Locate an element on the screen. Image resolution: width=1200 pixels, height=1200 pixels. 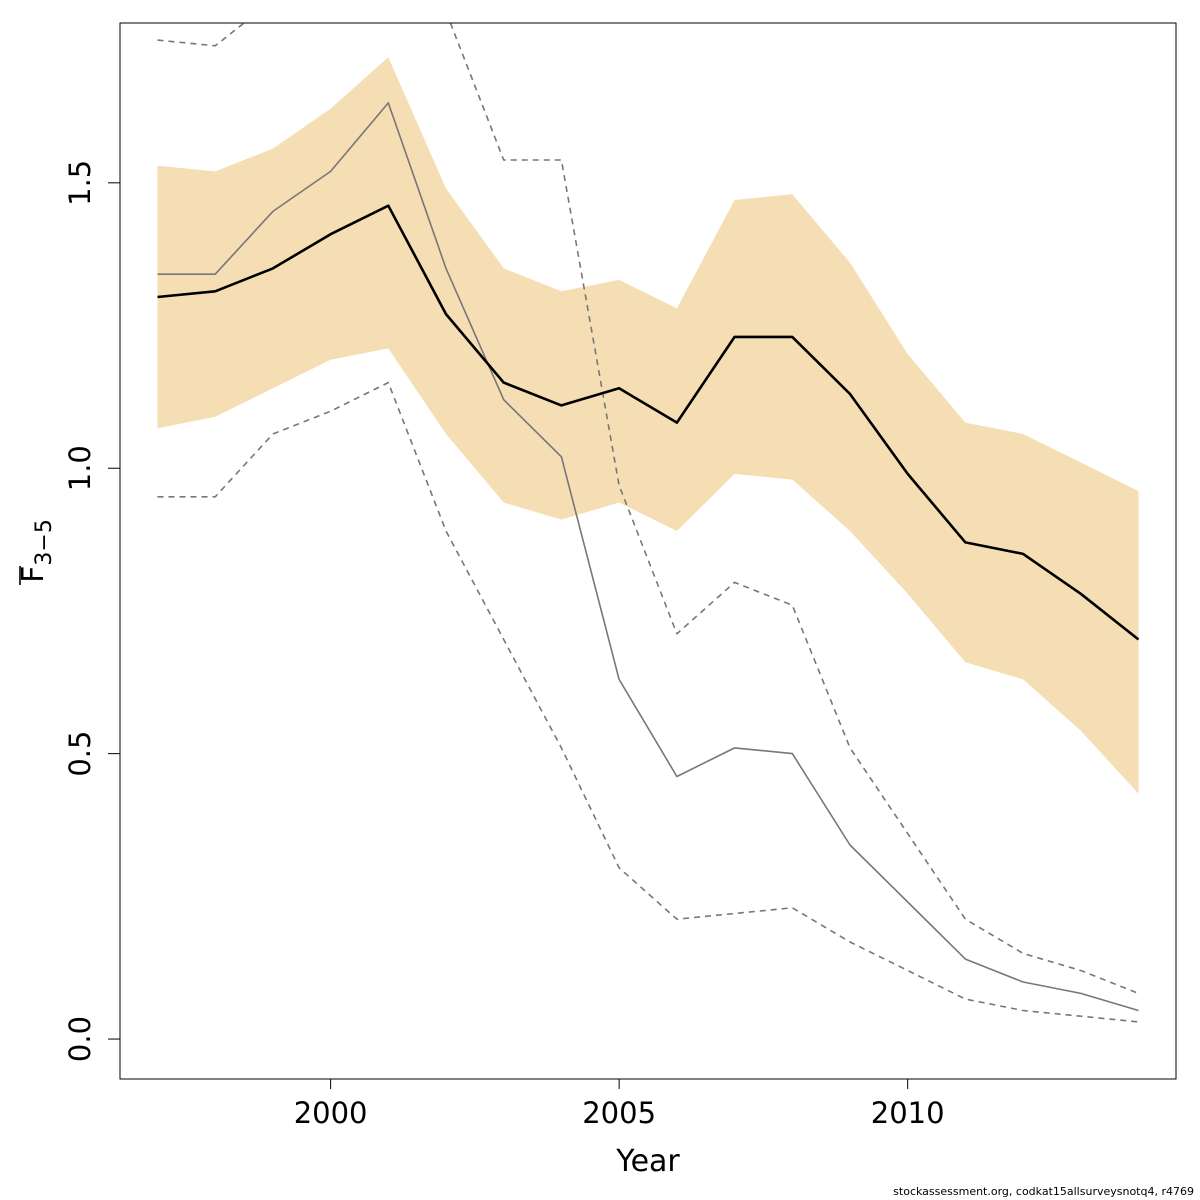
svg-text: F3−5 is located at coordinates (36, 551).